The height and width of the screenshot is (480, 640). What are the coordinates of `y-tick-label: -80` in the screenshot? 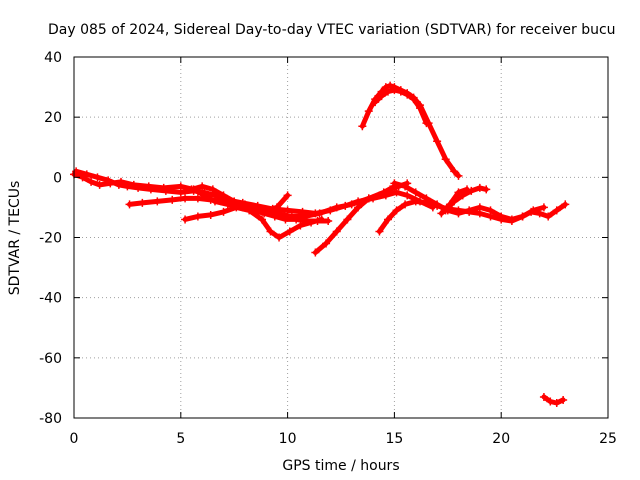 It's located at (50, 419).